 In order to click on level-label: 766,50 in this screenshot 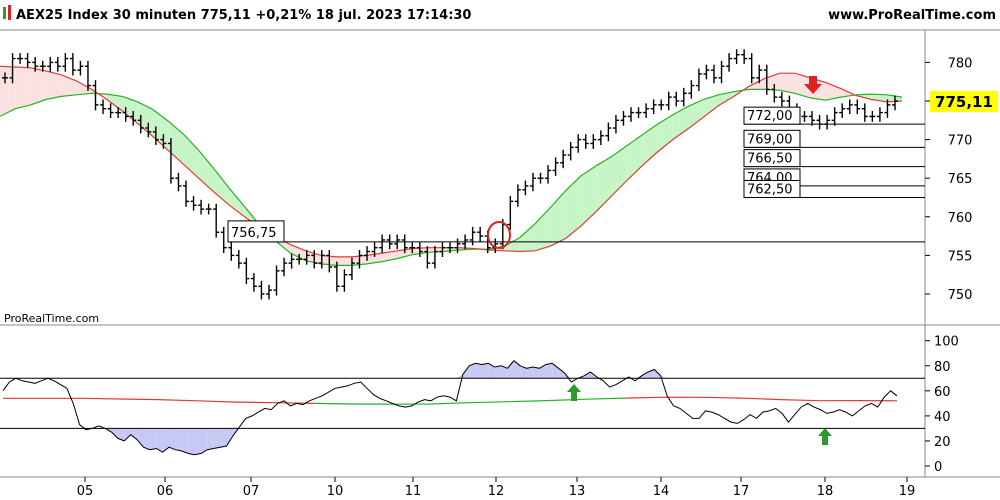, I will do `click(770, 159)`.